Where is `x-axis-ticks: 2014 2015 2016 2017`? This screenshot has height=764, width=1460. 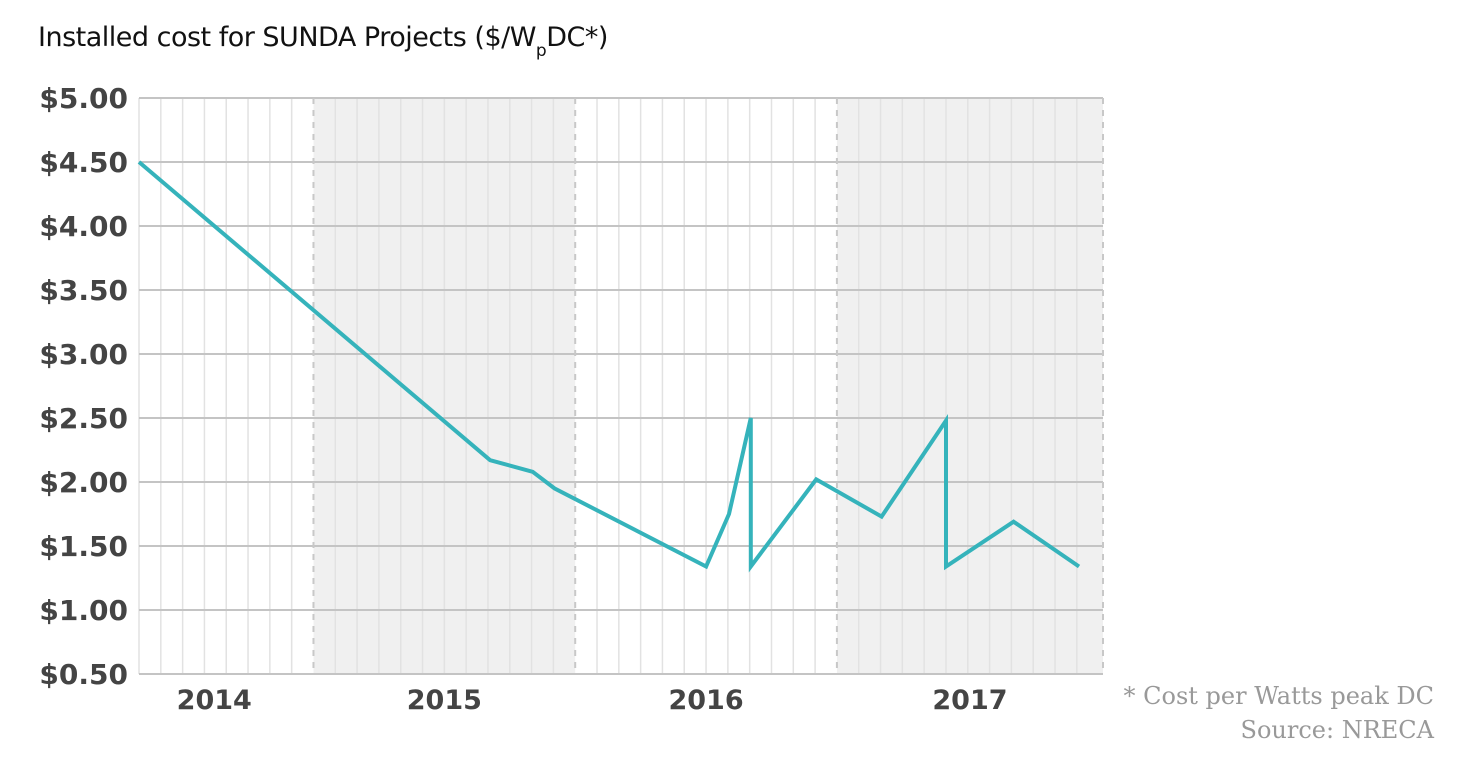
x-axis-ticks: 2014 2015 2016 2017 is located at coordinates (592, 700).